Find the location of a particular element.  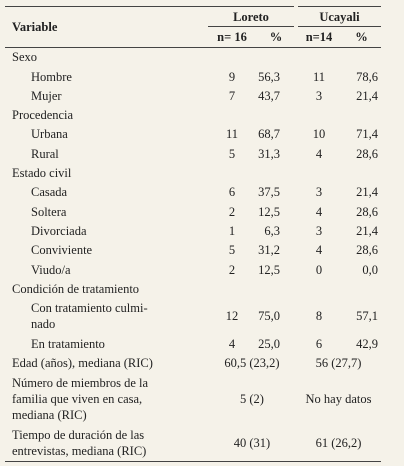

data-row: Conviviente 5 31,2 4 28,6 is located at coordinates (193, 250).